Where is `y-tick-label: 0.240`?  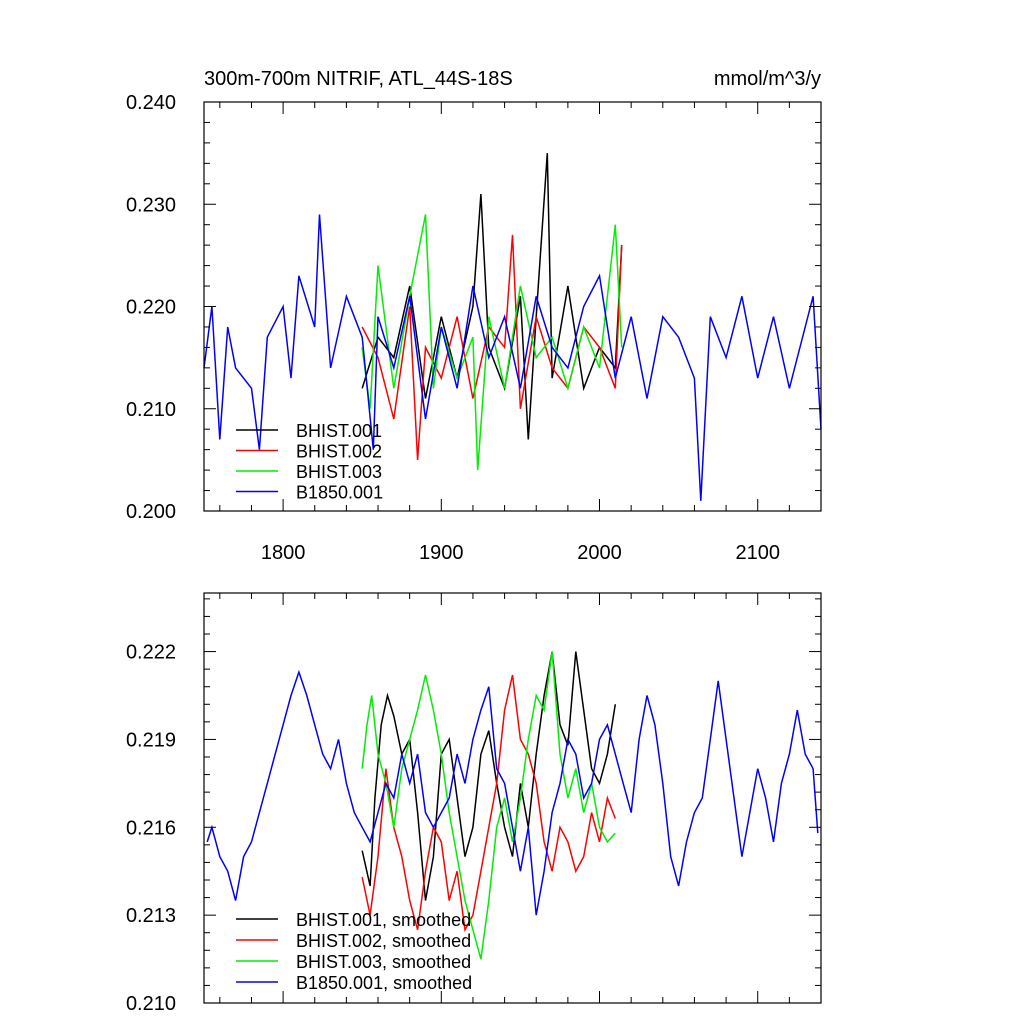
y-tick-label: 0.240 is located at coordinates (151, 103).